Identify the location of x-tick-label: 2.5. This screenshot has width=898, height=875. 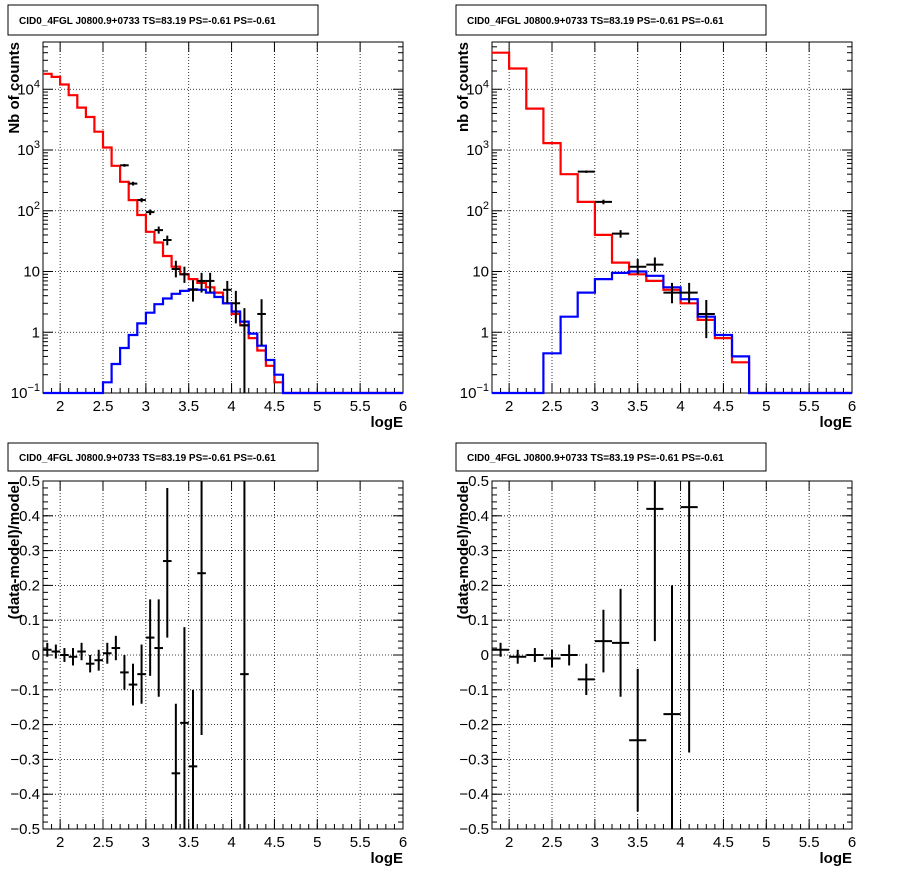
(103, 406).